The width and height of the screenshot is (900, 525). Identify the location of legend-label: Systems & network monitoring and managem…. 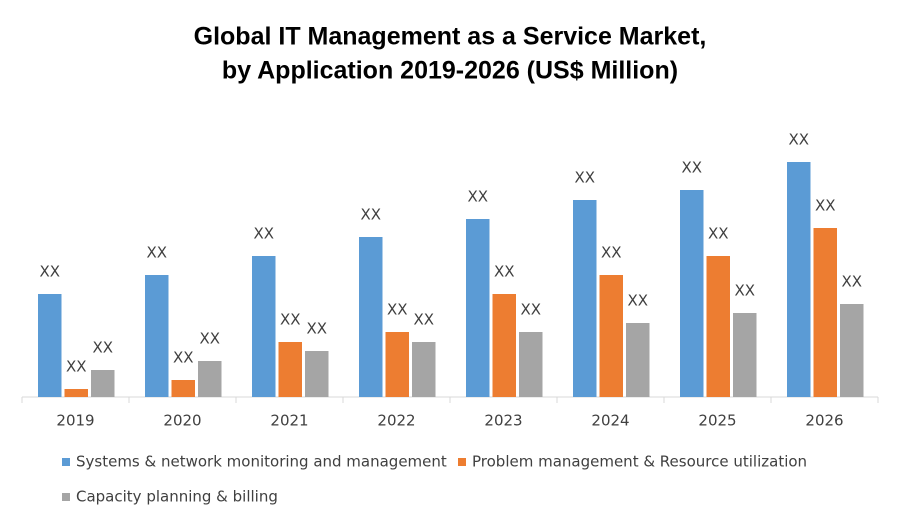
(261, 462).